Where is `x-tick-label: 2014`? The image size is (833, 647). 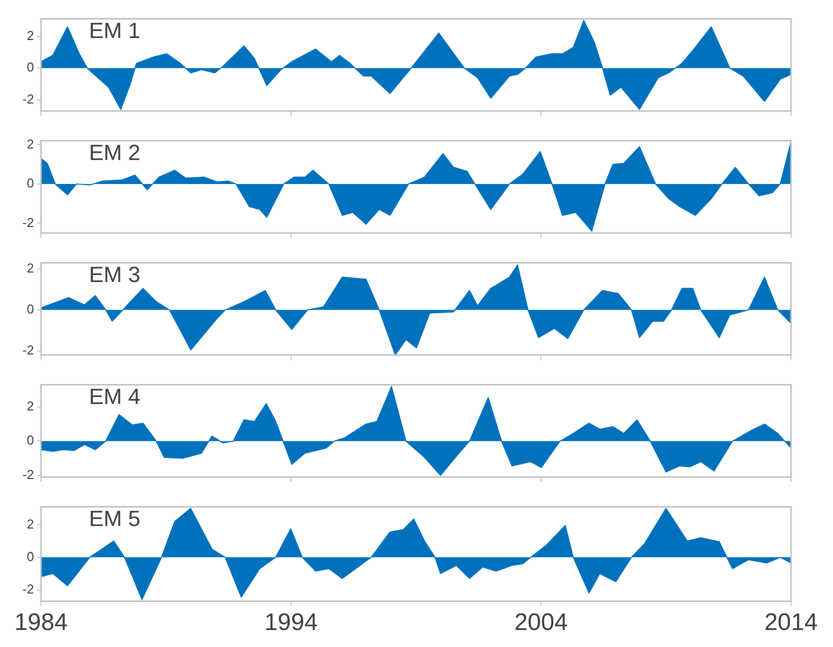
x-tick-label: 2014 is located at coordinates (791, 622).